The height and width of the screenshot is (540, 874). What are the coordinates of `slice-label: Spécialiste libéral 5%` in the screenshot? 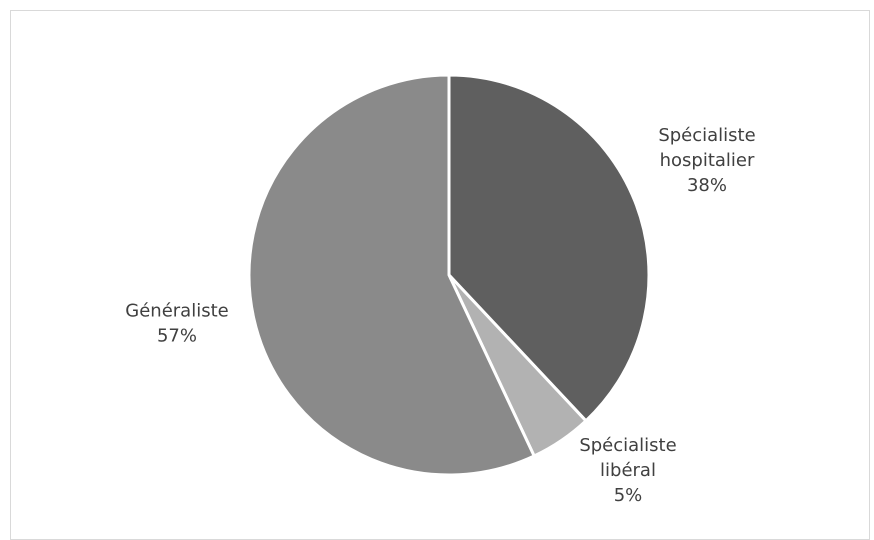 It's located at (627, 470).